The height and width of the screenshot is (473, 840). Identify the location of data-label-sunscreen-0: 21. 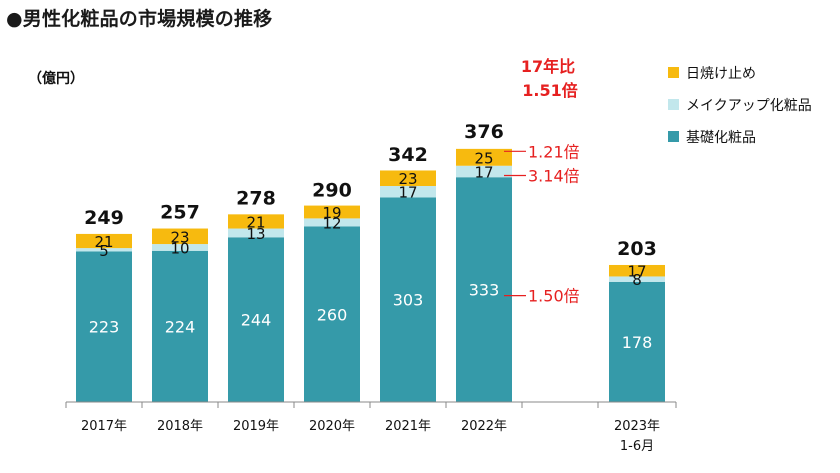
(103, 242).